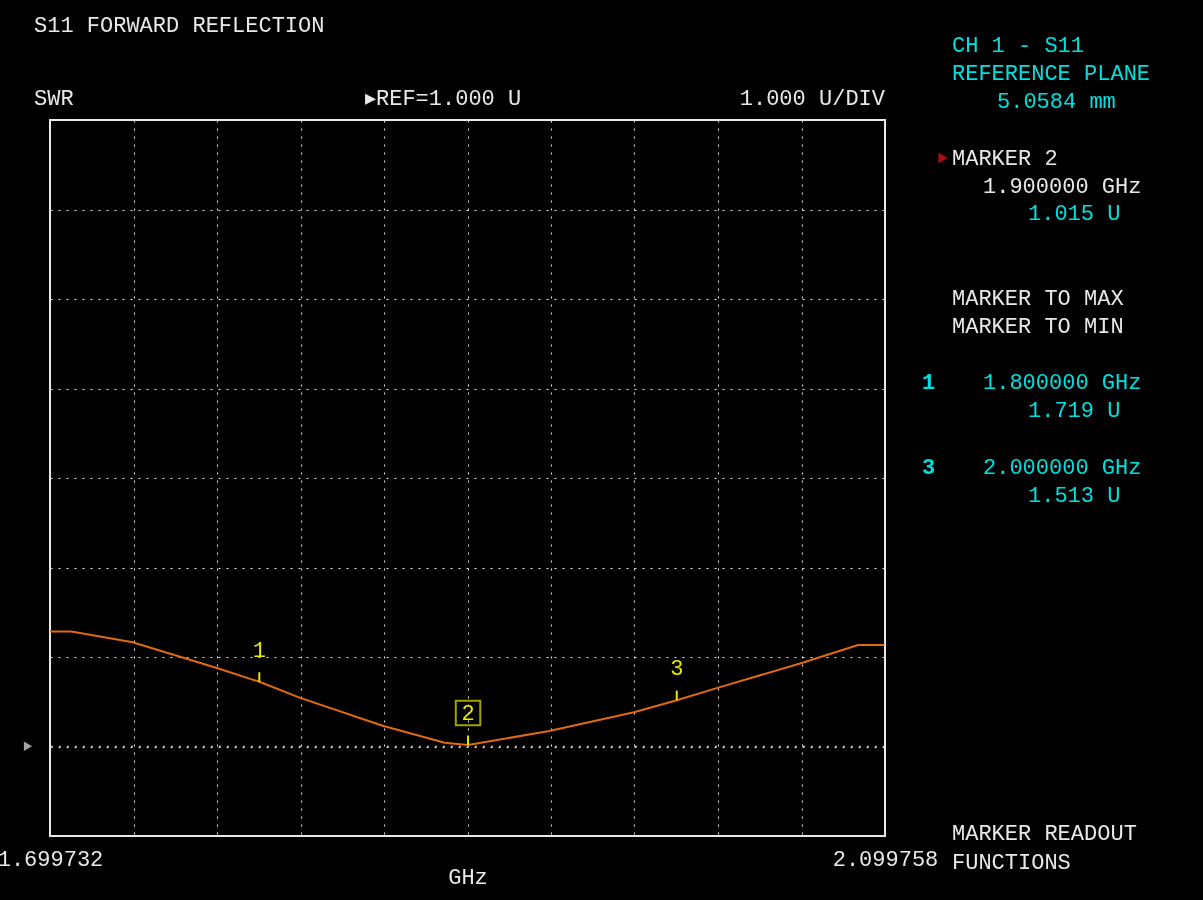 Image resolution: width=1203 pixels, height=900 pixels. I want to click on annotation: 1, so click(259, 651).